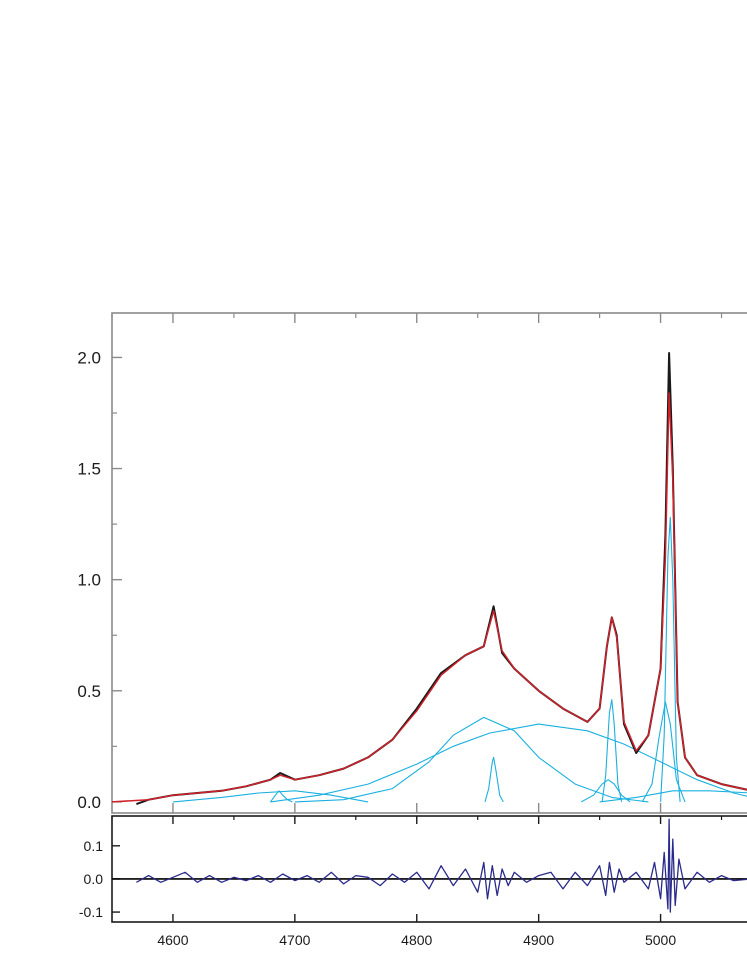 The width and height of the screenshot is (747, 967). I want to click on residual-series, so click(429, 865).